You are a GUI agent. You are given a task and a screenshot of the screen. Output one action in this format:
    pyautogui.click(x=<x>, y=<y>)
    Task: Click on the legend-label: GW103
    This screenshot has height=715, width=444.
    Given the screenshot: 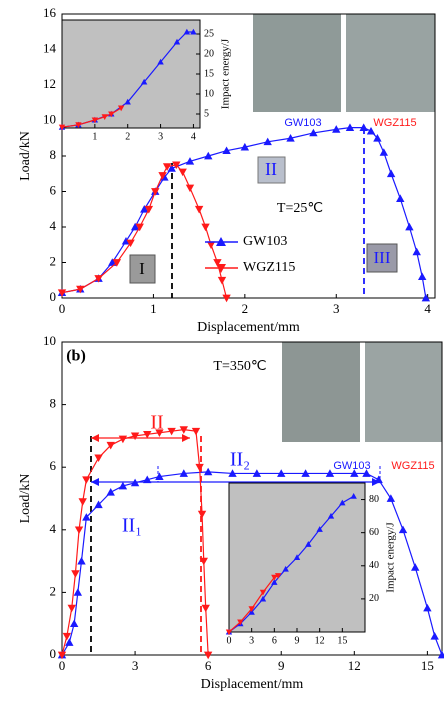 What is the action you would take?
    pyautogui.click(x=265, y=241)
    